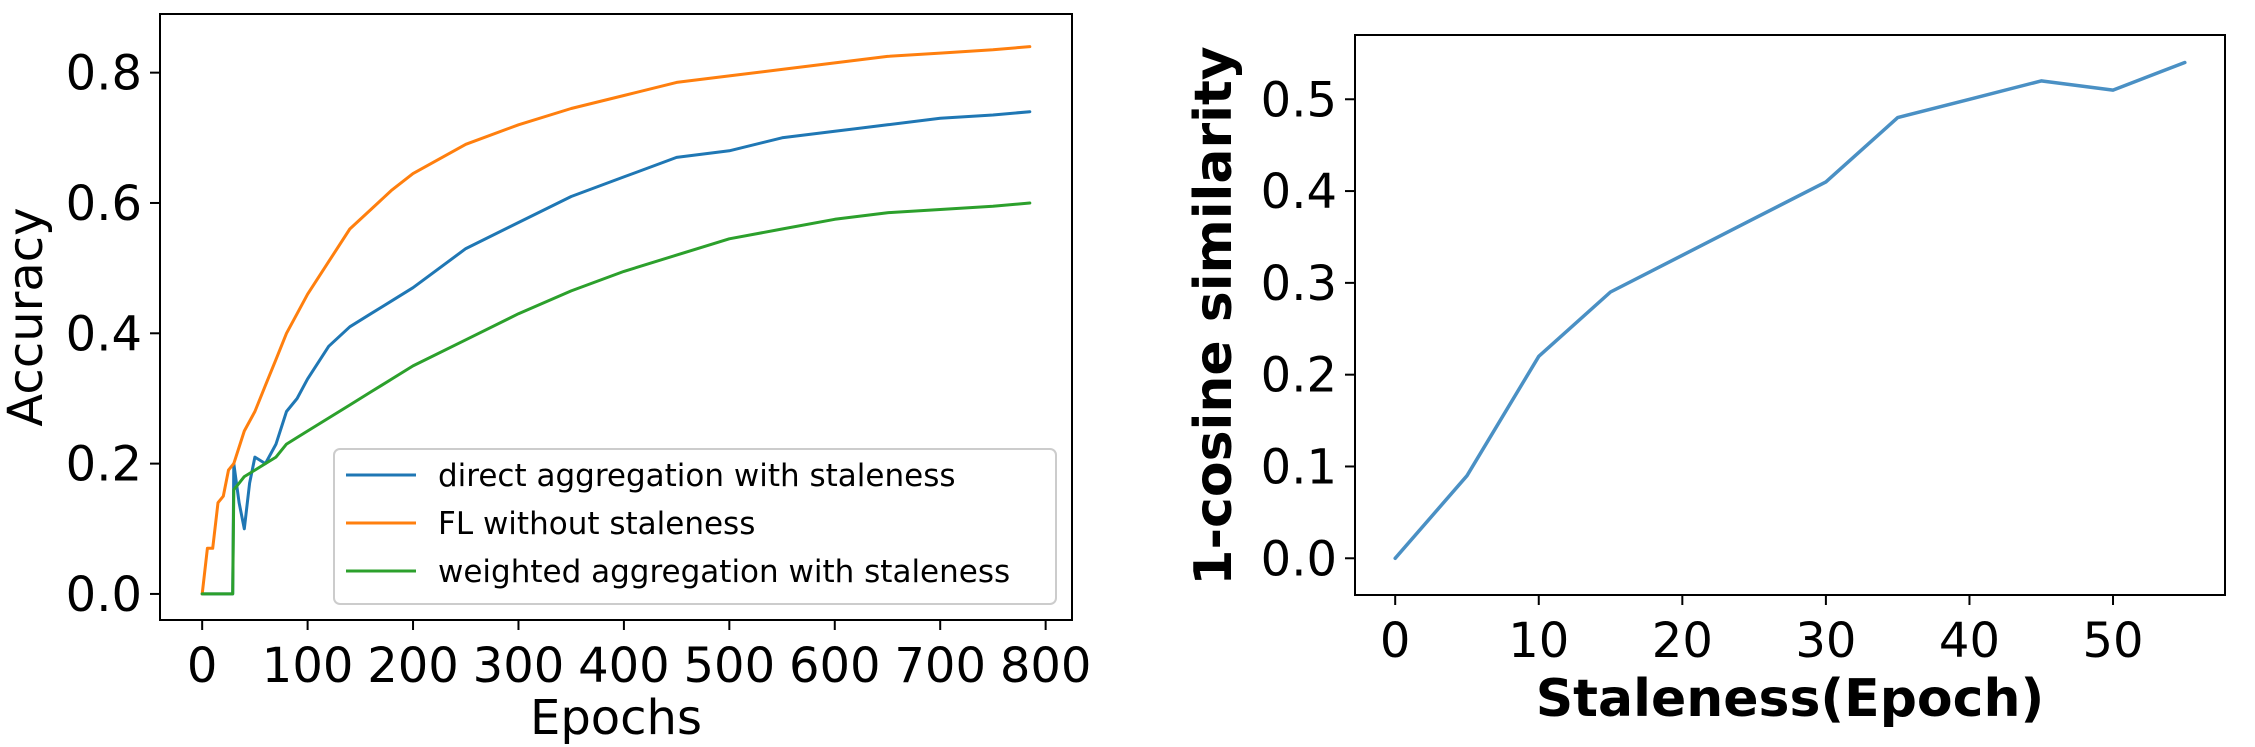  I want to click on accuracy-x-tick-label-2: 200, so click(413, 666).